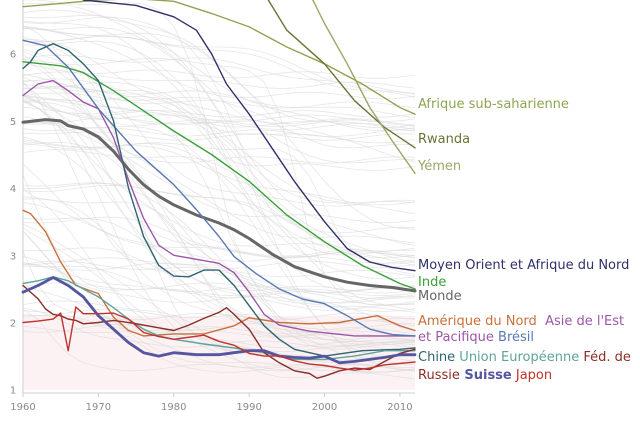 This screenshot has height=426, width=640. What do you see at coordinates (13, 391) in the screenshot?
I see `y-tick-label: 1` at bounding box center [13, 391].